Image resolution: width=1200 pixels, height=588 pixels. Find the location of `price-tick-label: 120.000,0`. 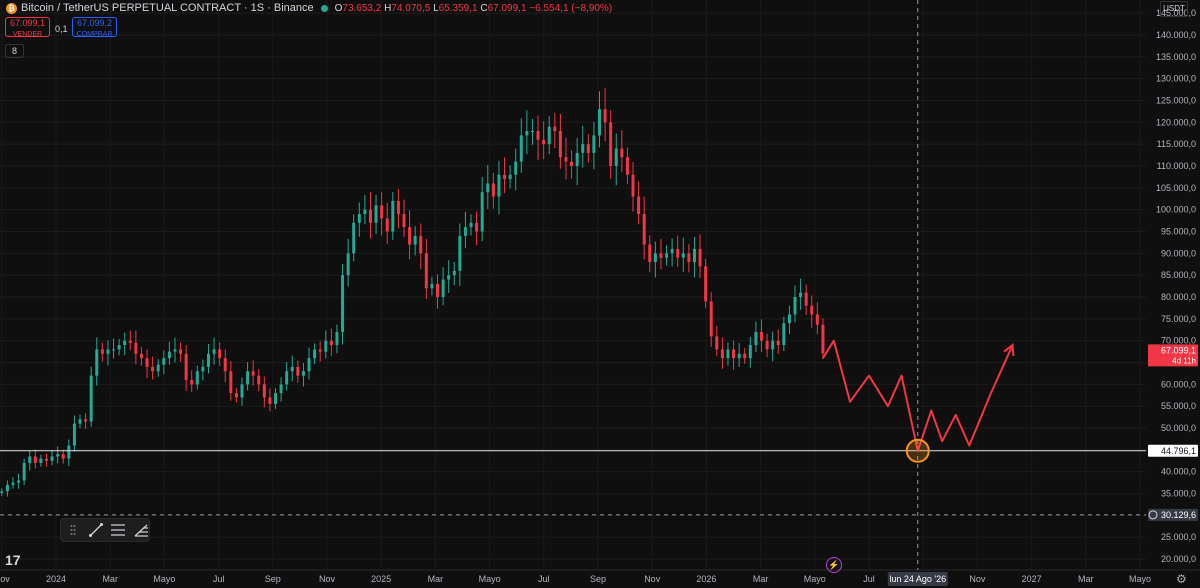

price-tick-label: 120.000,0 is located at coordinates (1176, 122).